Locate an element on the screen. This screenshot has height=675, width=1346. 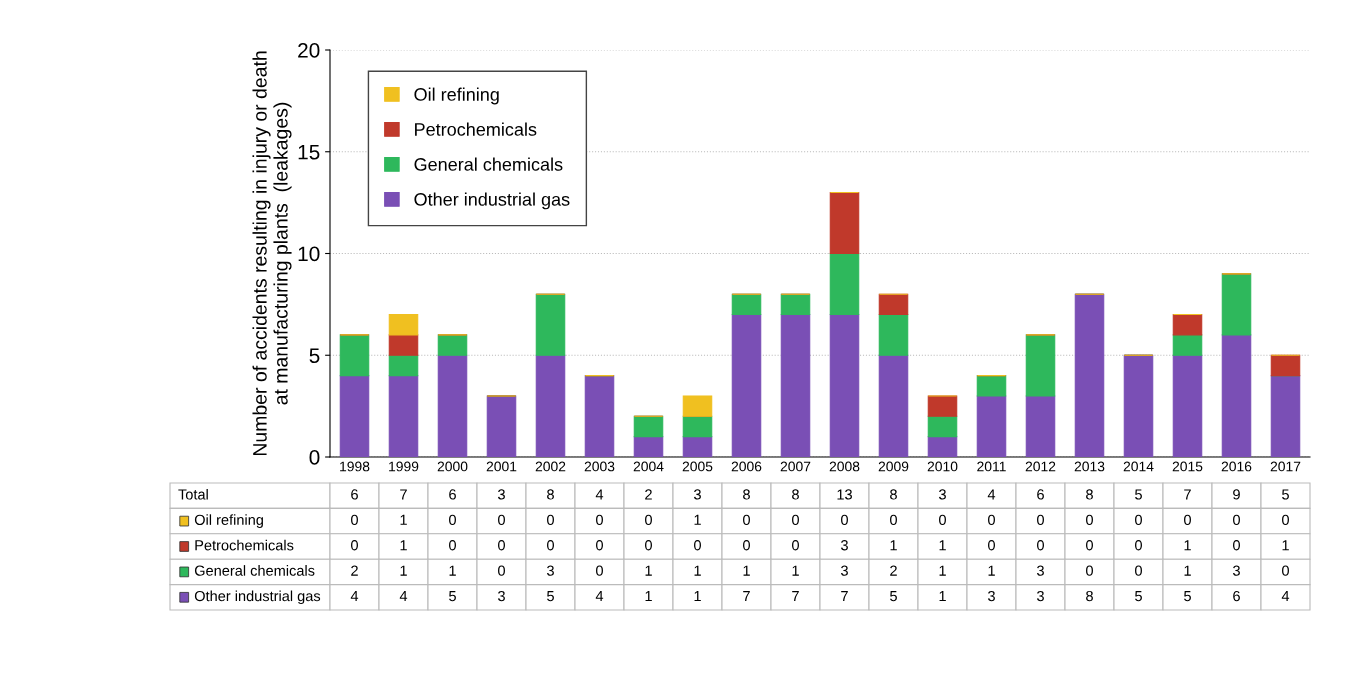
x-tick-label: 2008 is located at coordinates (844, 466).